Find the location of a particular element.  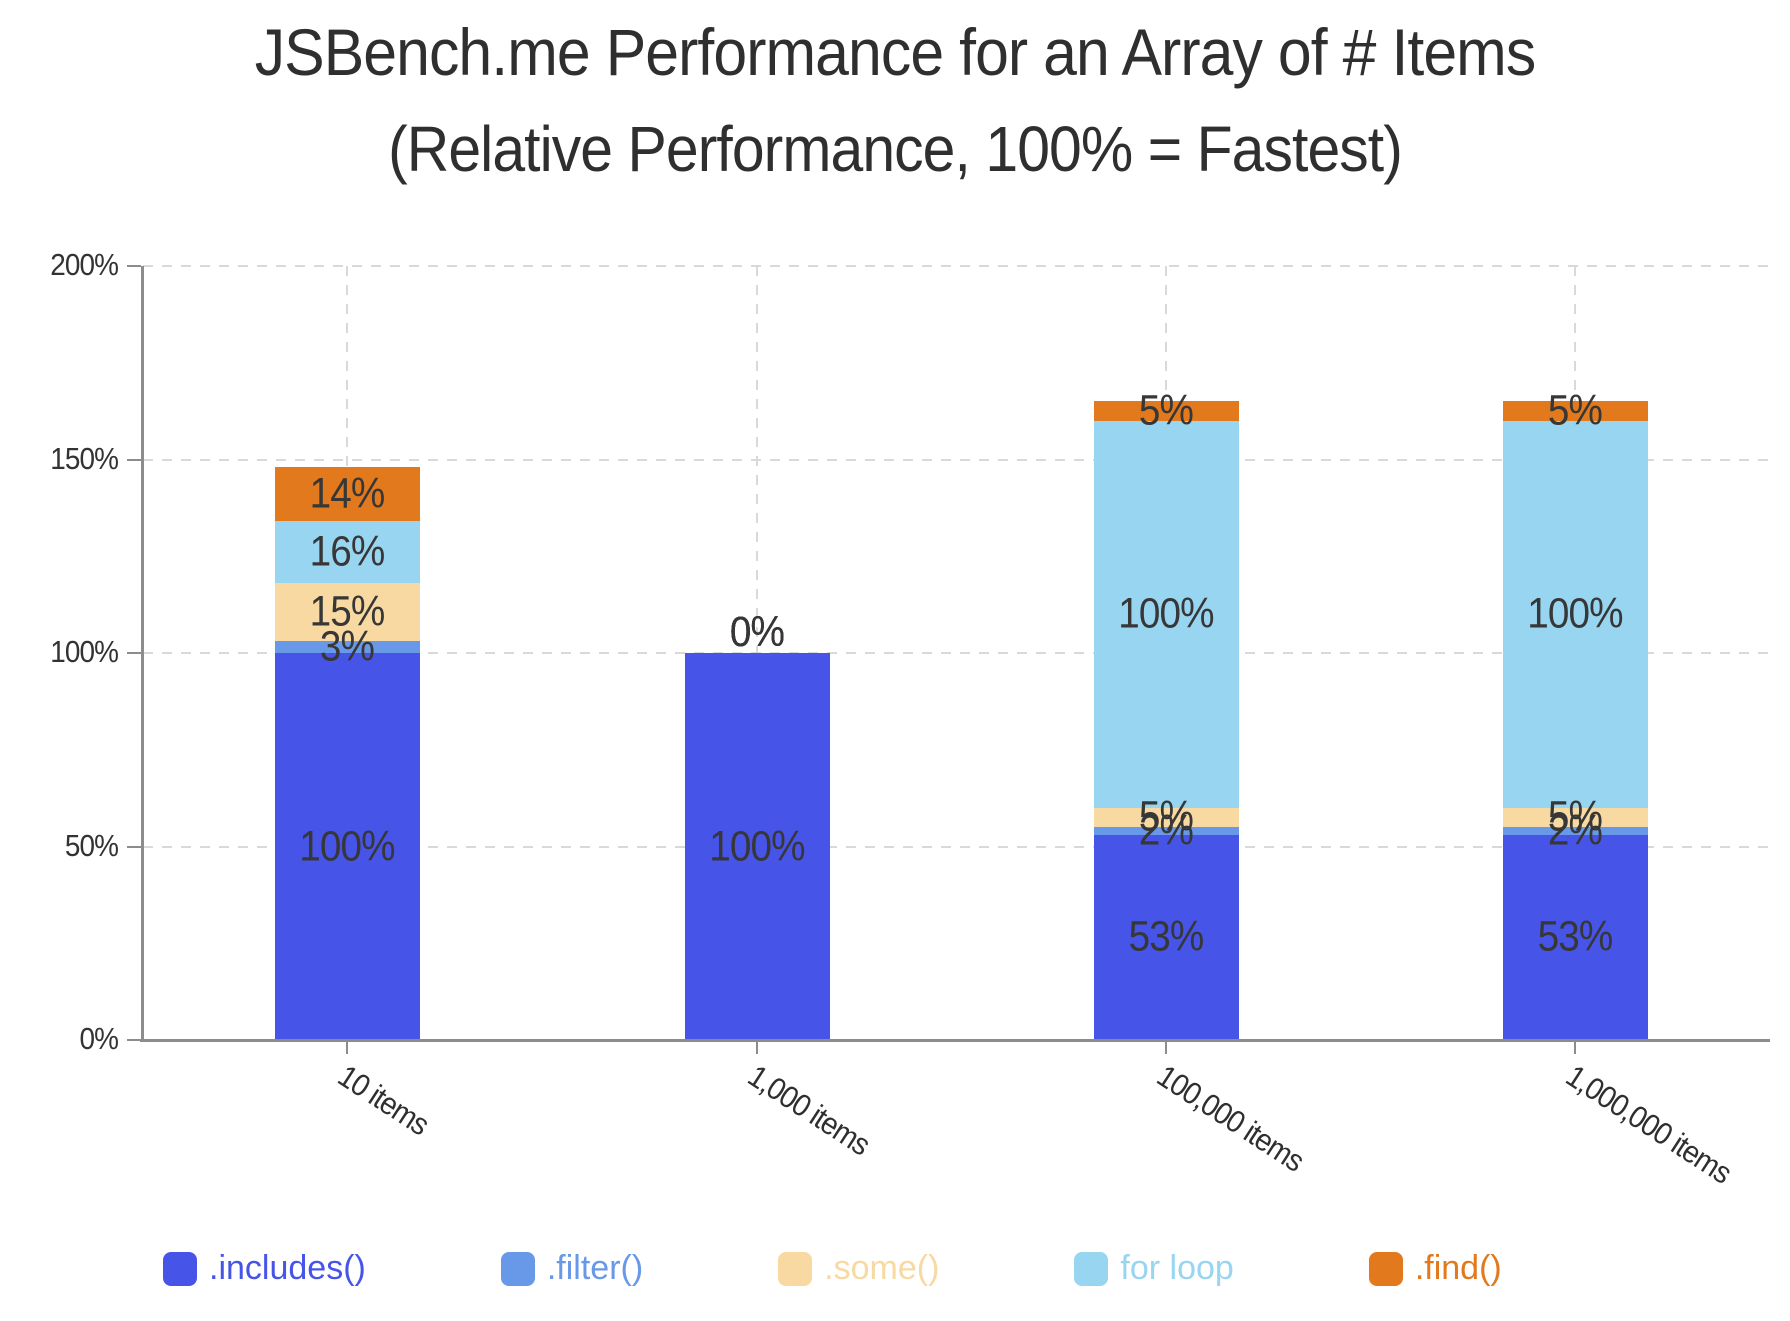

bar-segment-includes-100-000-items is located at coordinates (1166, 937).